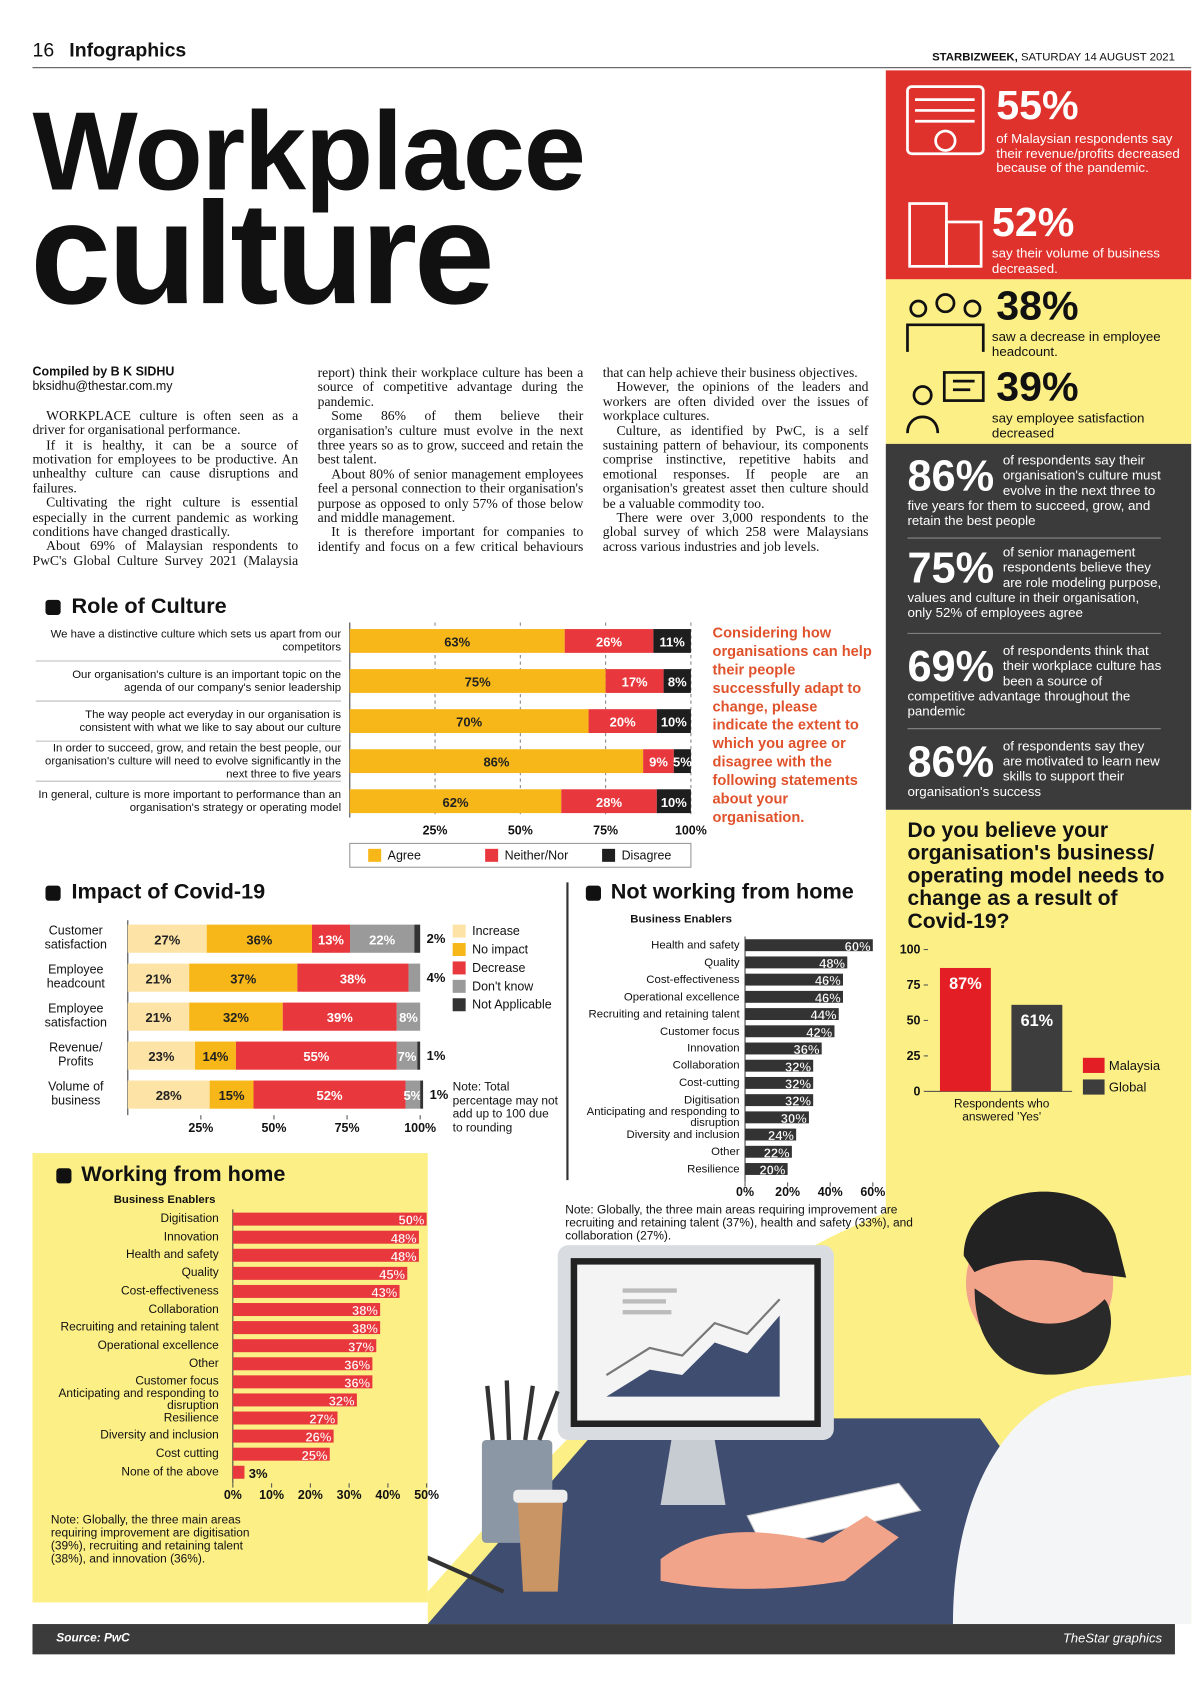  What do you see at coordinates (635, 682) in the screenshot?
I see `value-label: 17%` at bounding box center [635, 682].